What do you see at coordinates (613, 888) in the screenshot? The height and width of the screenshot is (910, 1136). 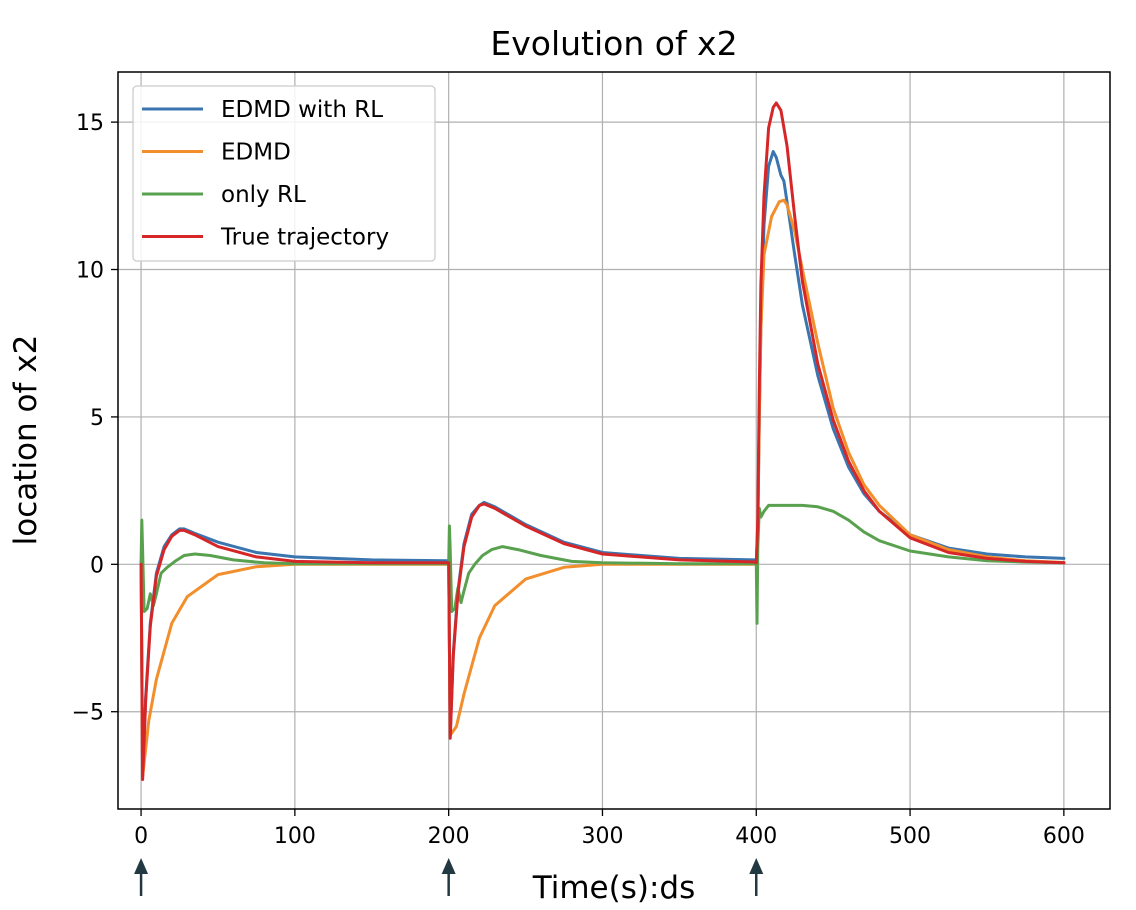 I see `x-axis-label: Time(s):ds` at bounding box center [613, 888].